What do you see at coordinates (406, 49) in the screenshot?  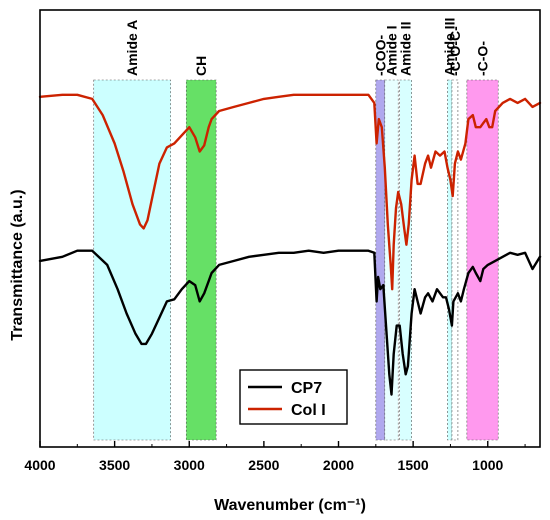 I see `band-label-4: Amide II` at bounding box center [406, 49].